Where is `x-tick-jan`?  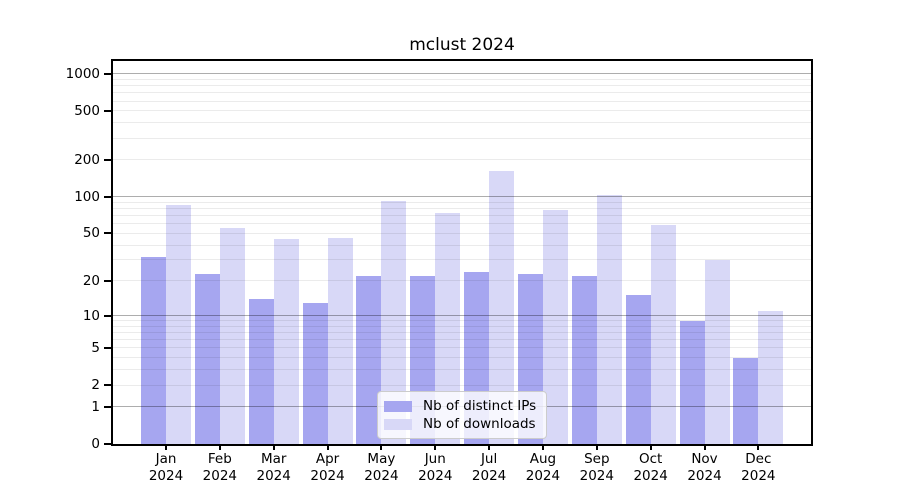 x-tick-jan is located at coordinates (166, 447).